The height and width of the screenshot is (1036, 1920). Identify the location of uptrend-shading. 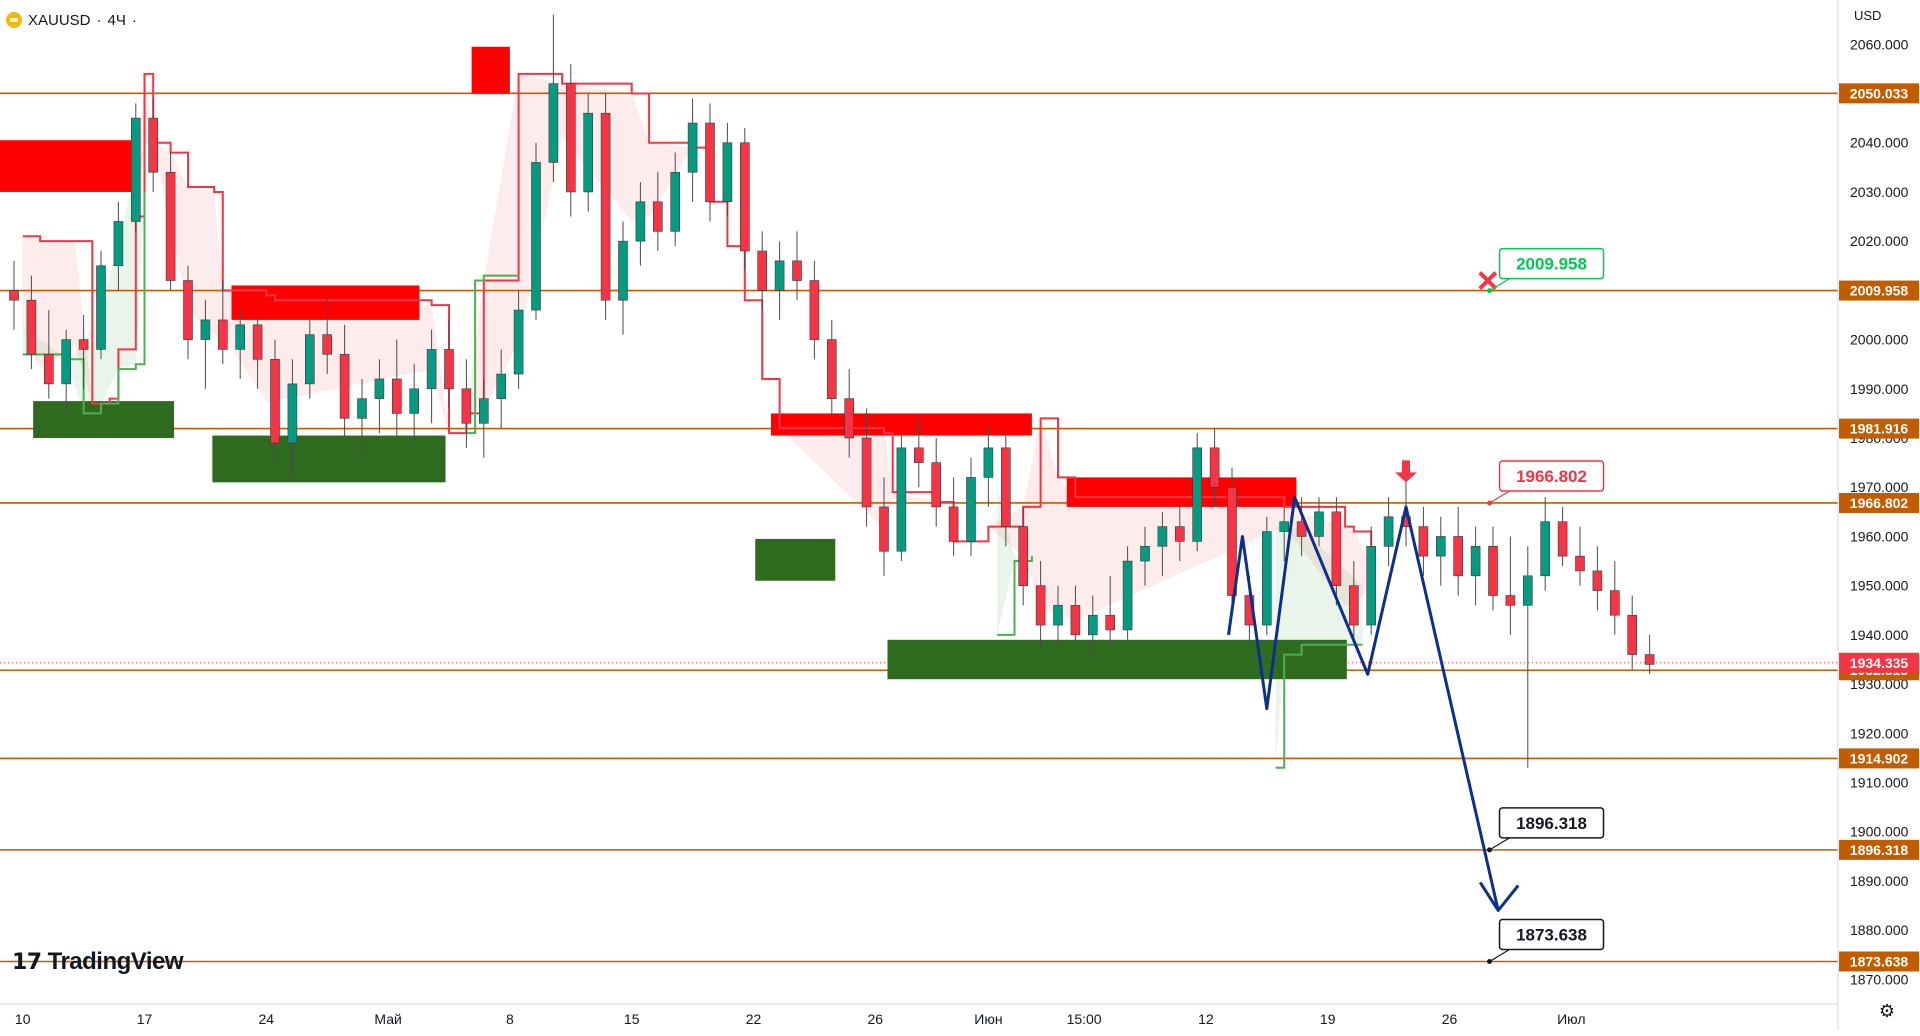
(1319, 647).